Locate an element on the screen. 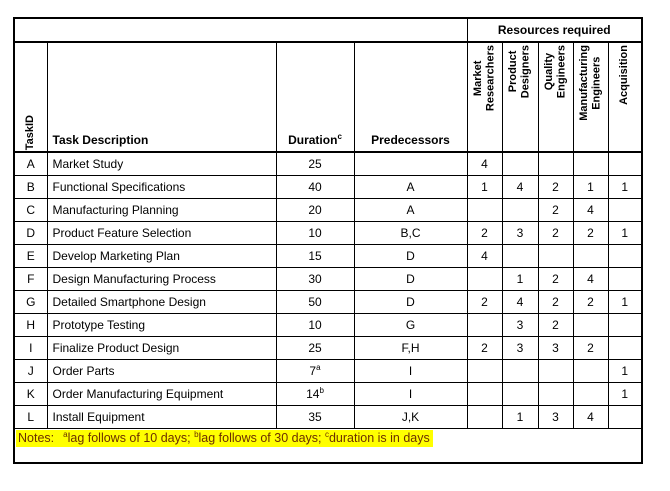 This screenshot has width=670, height=491. task-description-cell: Design Manufacturing Process is located at coordinates (161, 278).